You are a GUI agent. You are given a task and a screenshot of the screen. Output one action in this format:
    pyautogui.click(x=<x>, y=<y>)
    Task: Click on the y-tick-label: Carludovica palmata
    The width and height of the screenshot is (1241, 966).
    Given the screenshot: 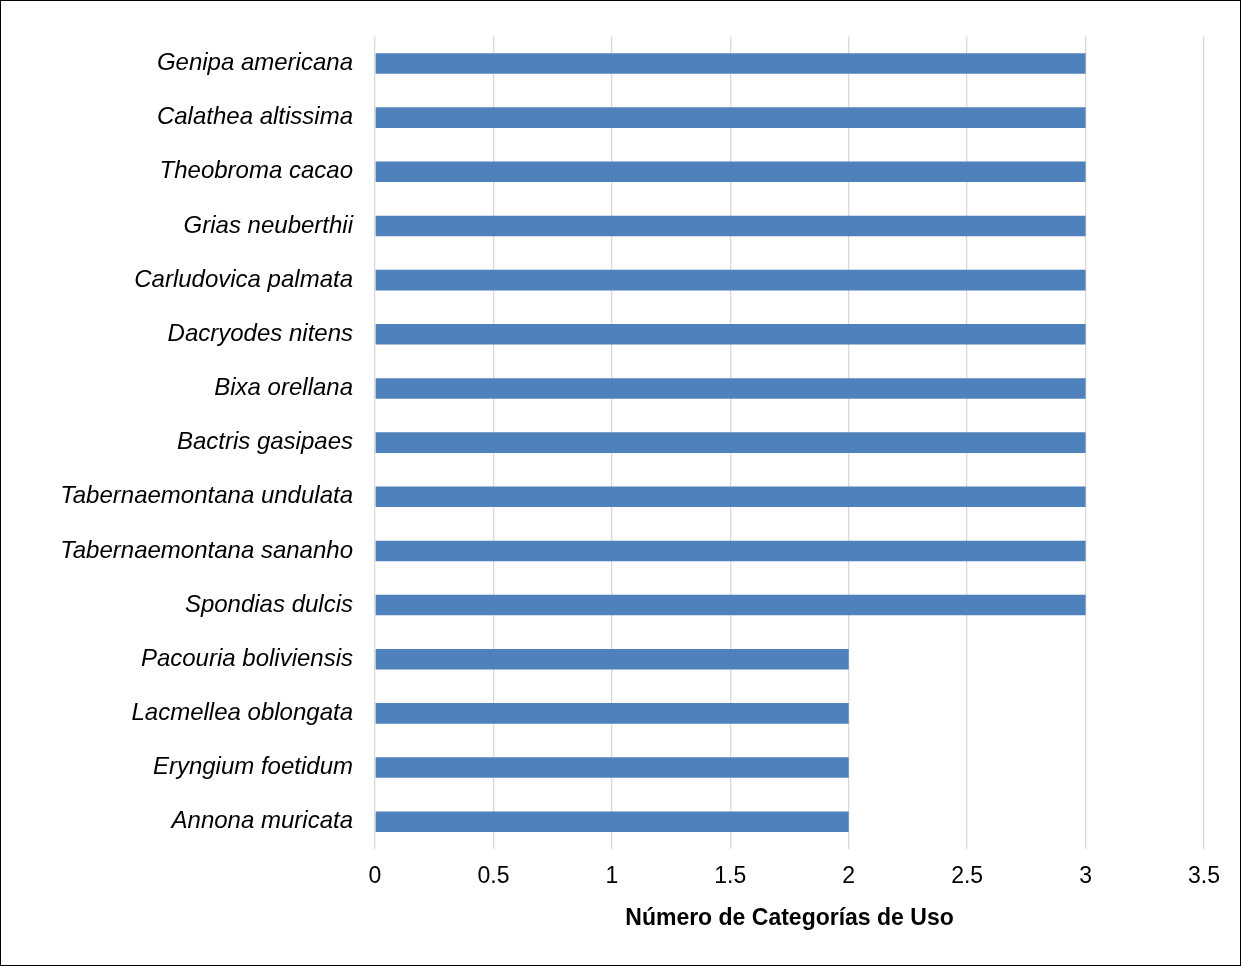 What is the action you would take?
    pyautogui.click(x=243, y=278)
    